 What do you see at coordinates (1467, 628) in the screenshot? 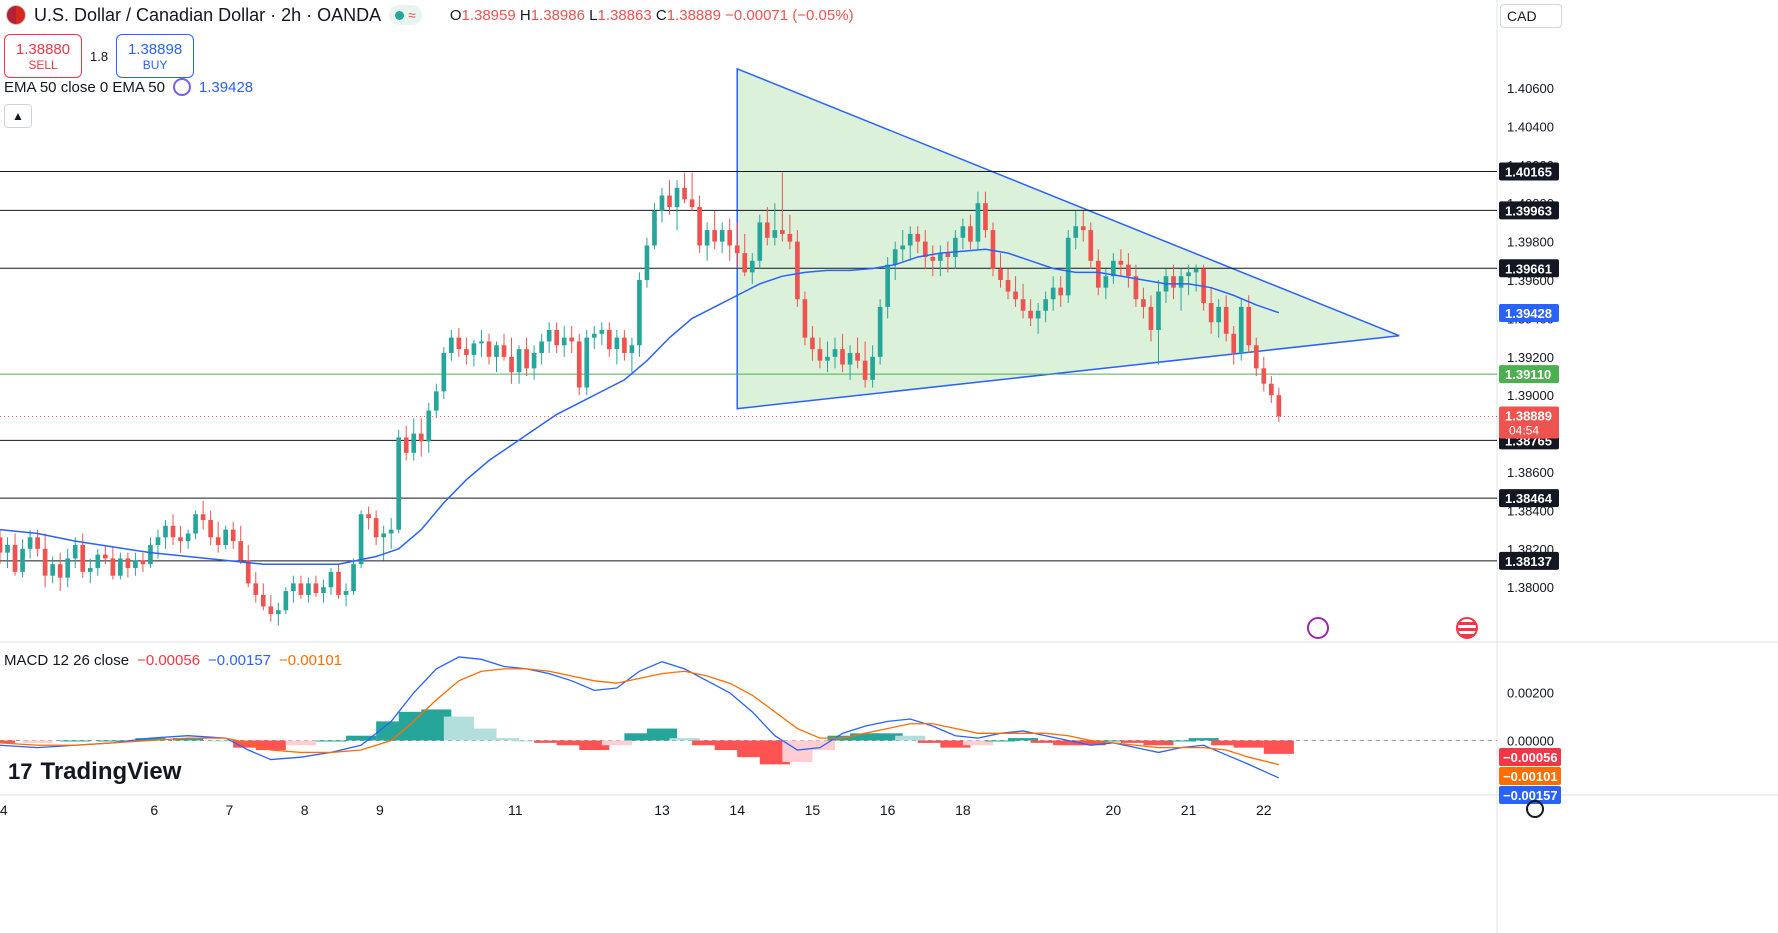
I see `us-flag-event-icon` at bounding box center [1467, 628].